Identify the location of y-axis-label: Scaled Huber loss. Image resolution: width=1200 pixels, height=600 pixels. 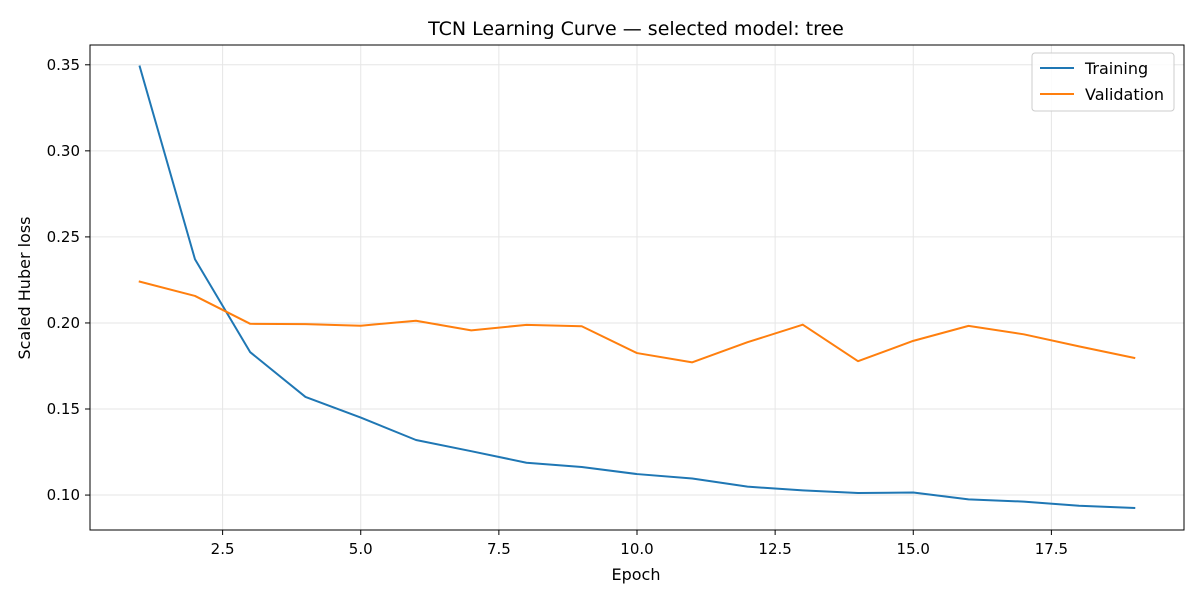
(24, 287).